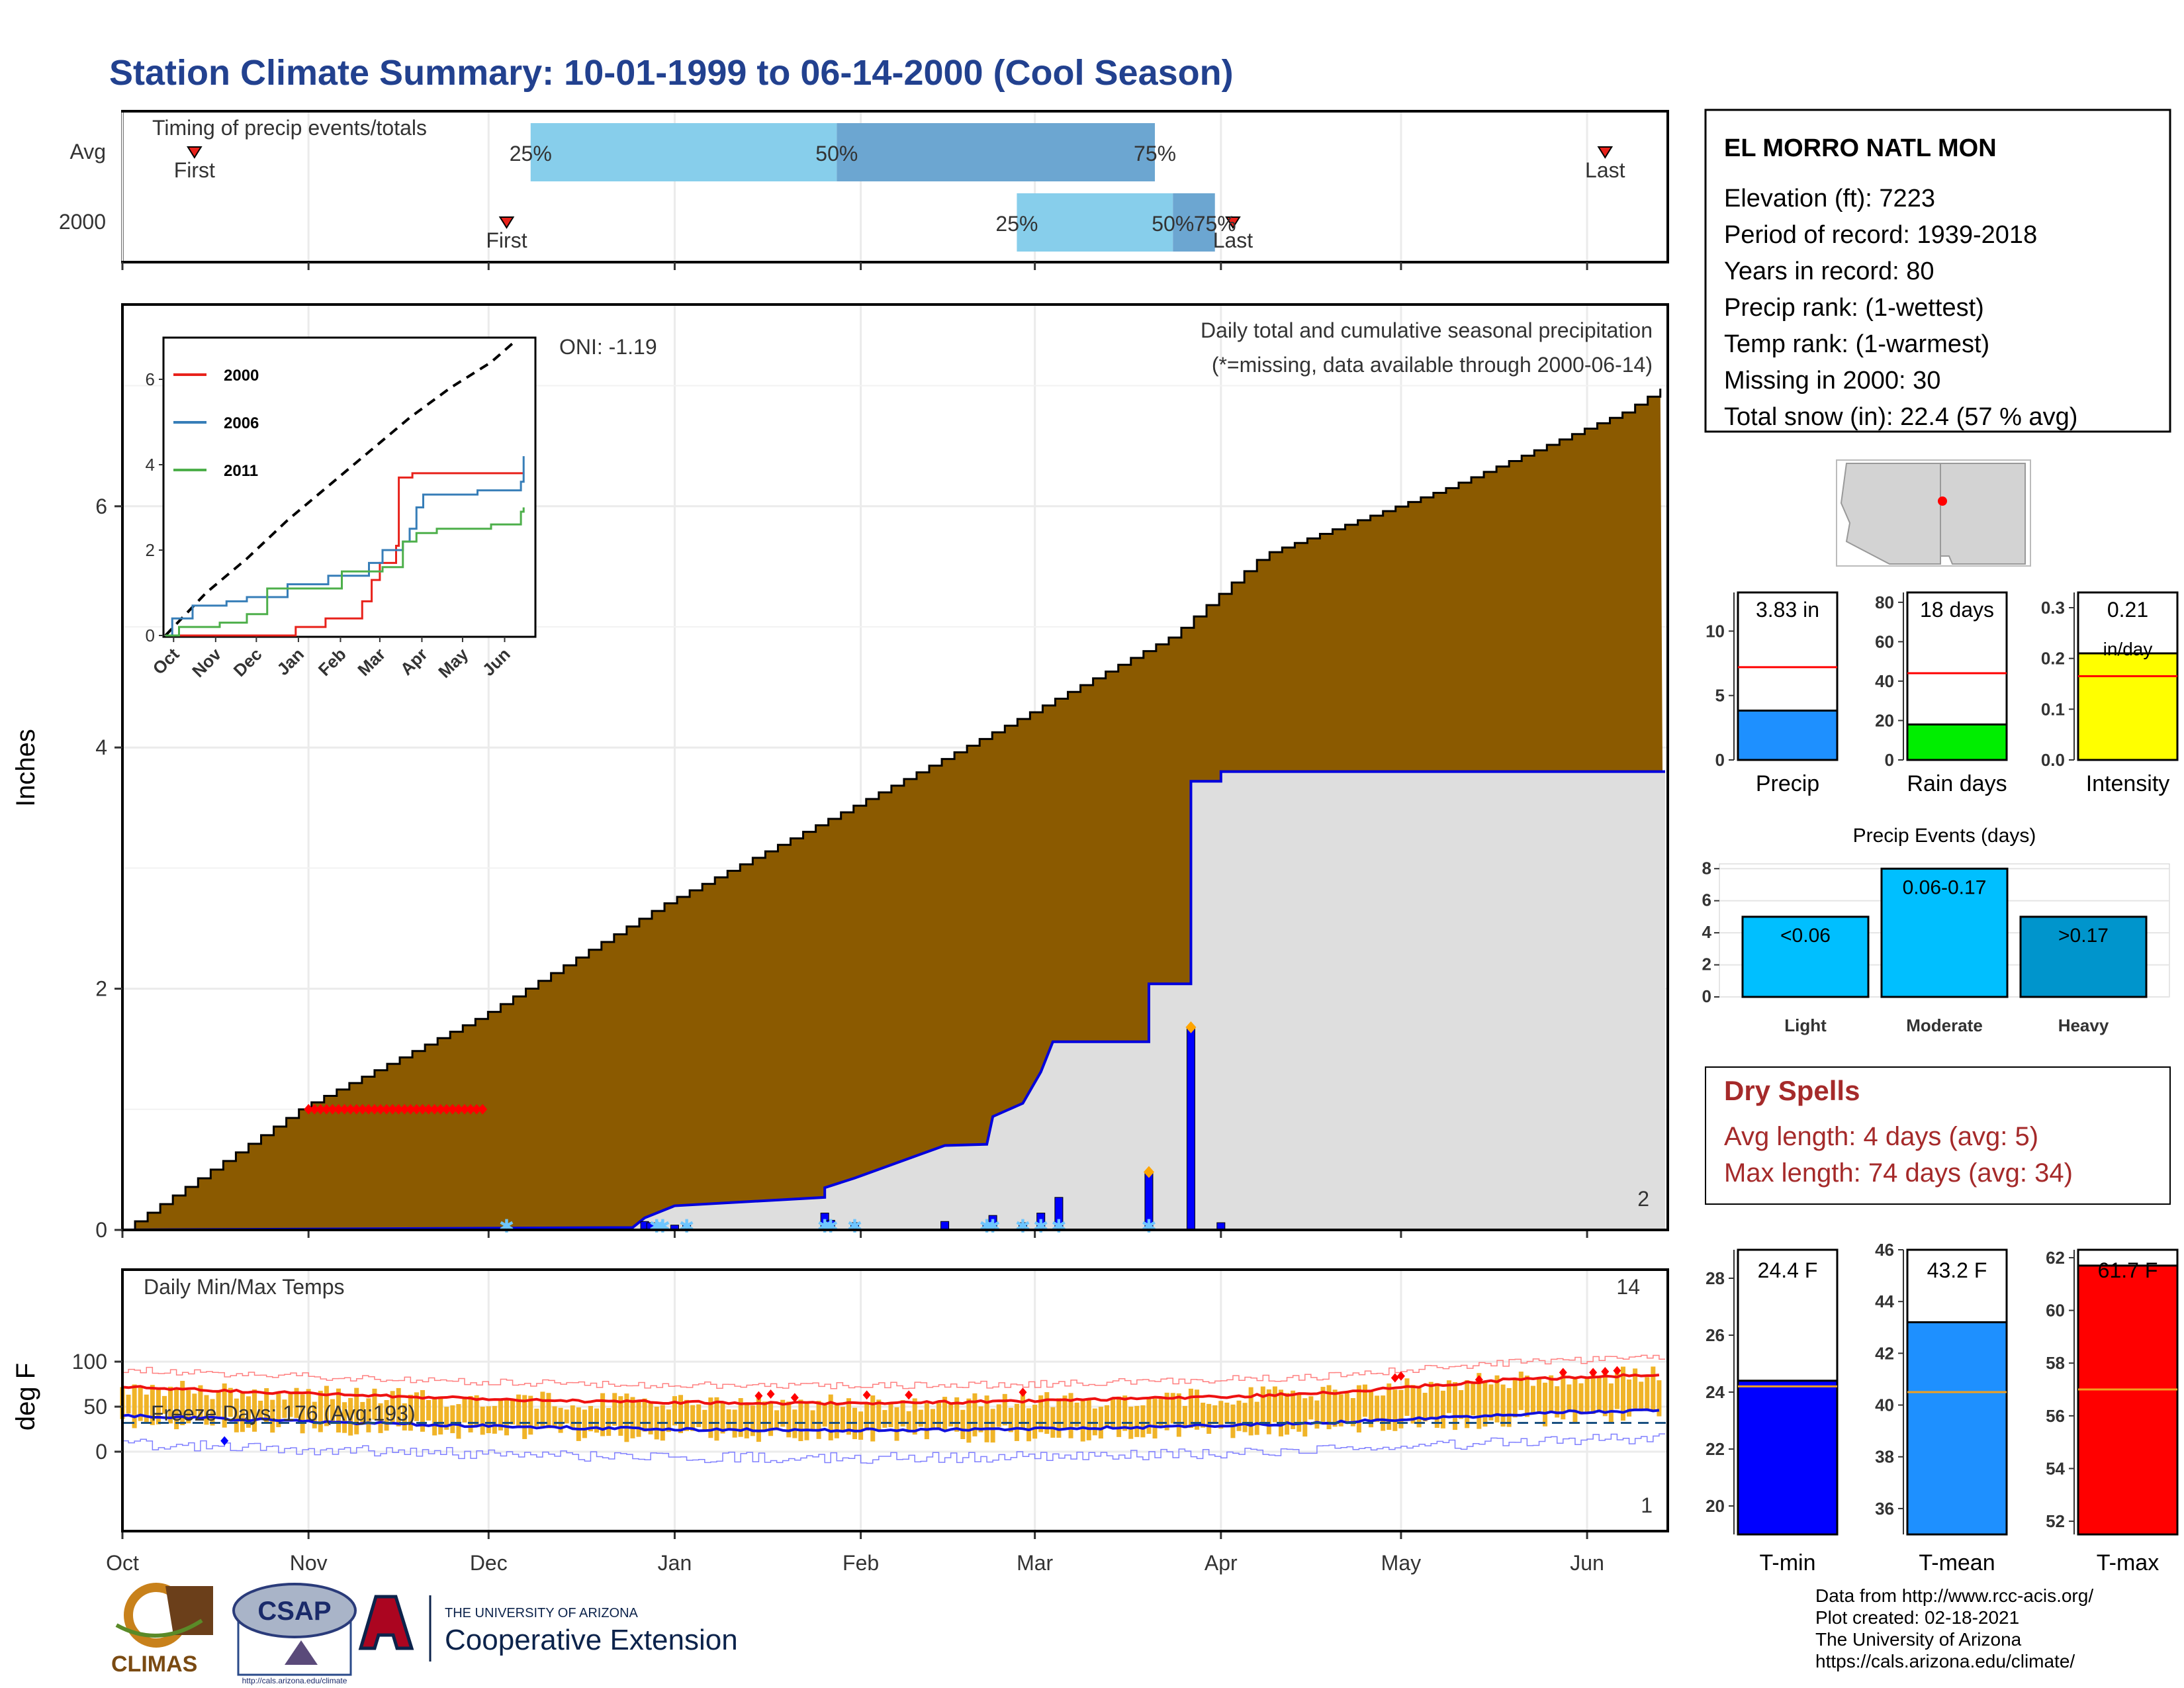  I want to click on footer-line: The University of Arizona, so click(1918, 1639).